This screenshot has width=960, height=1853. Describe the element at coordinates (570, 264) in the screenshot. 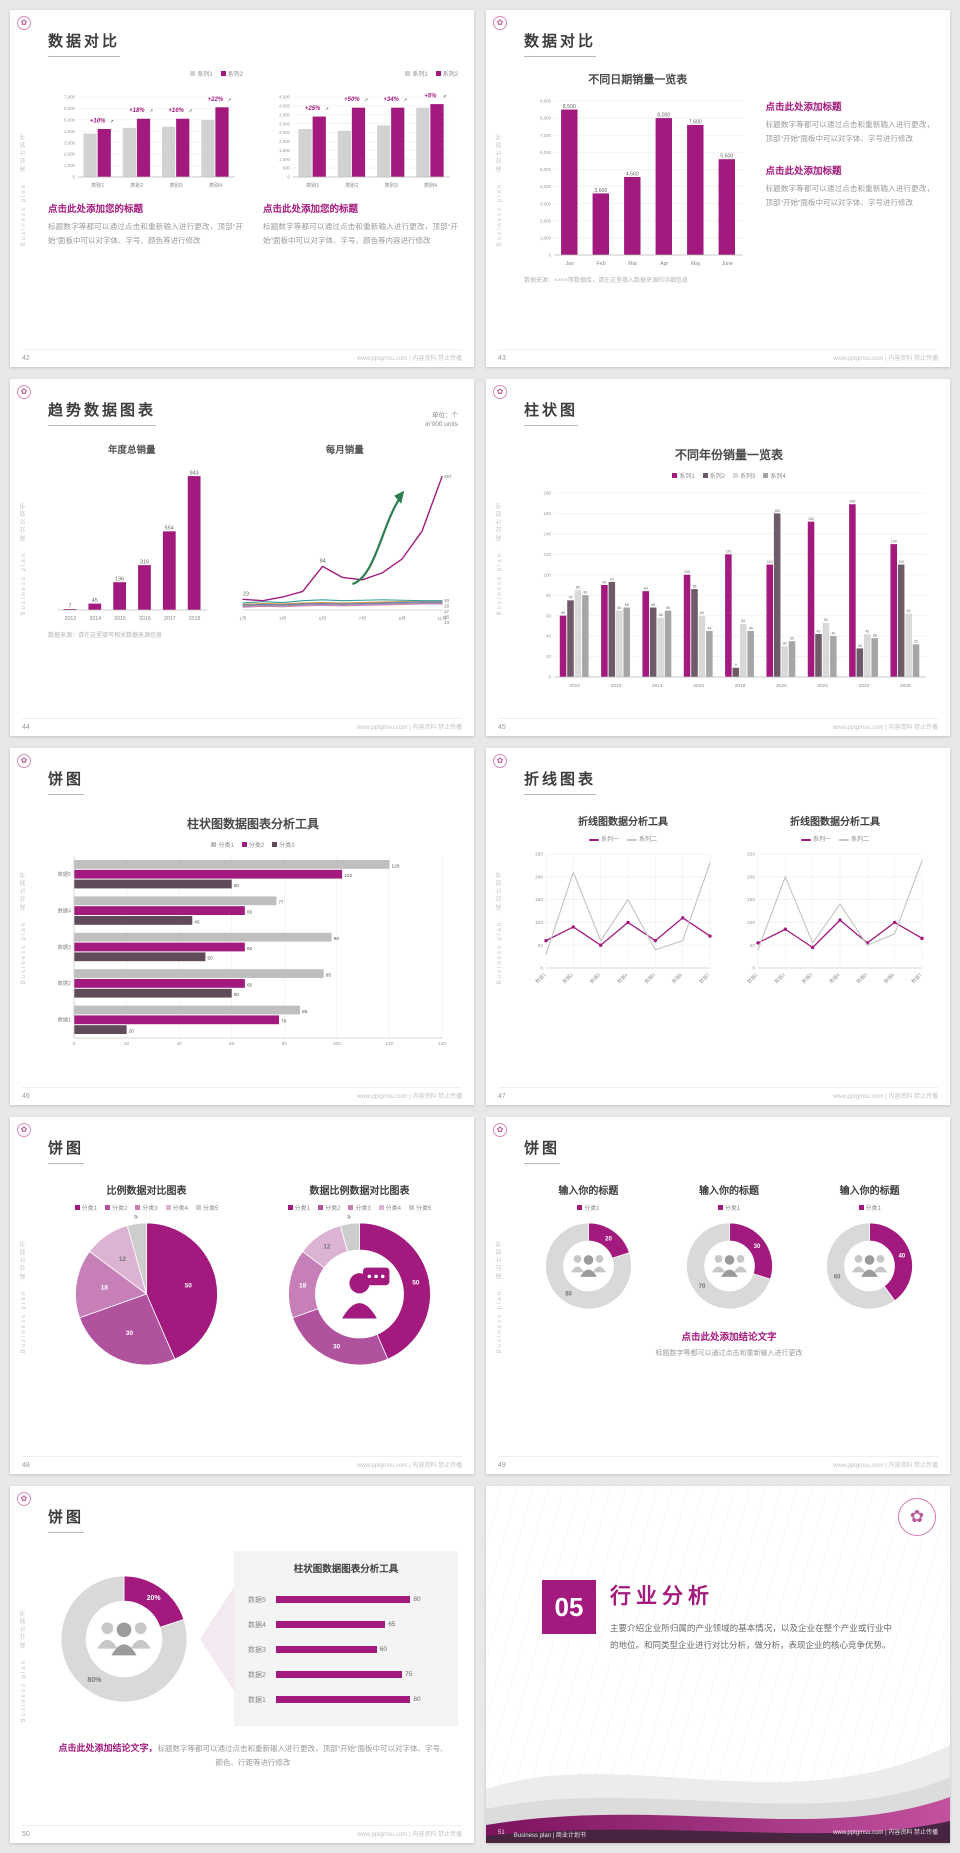

I see `svg-text: Jan` at that location.